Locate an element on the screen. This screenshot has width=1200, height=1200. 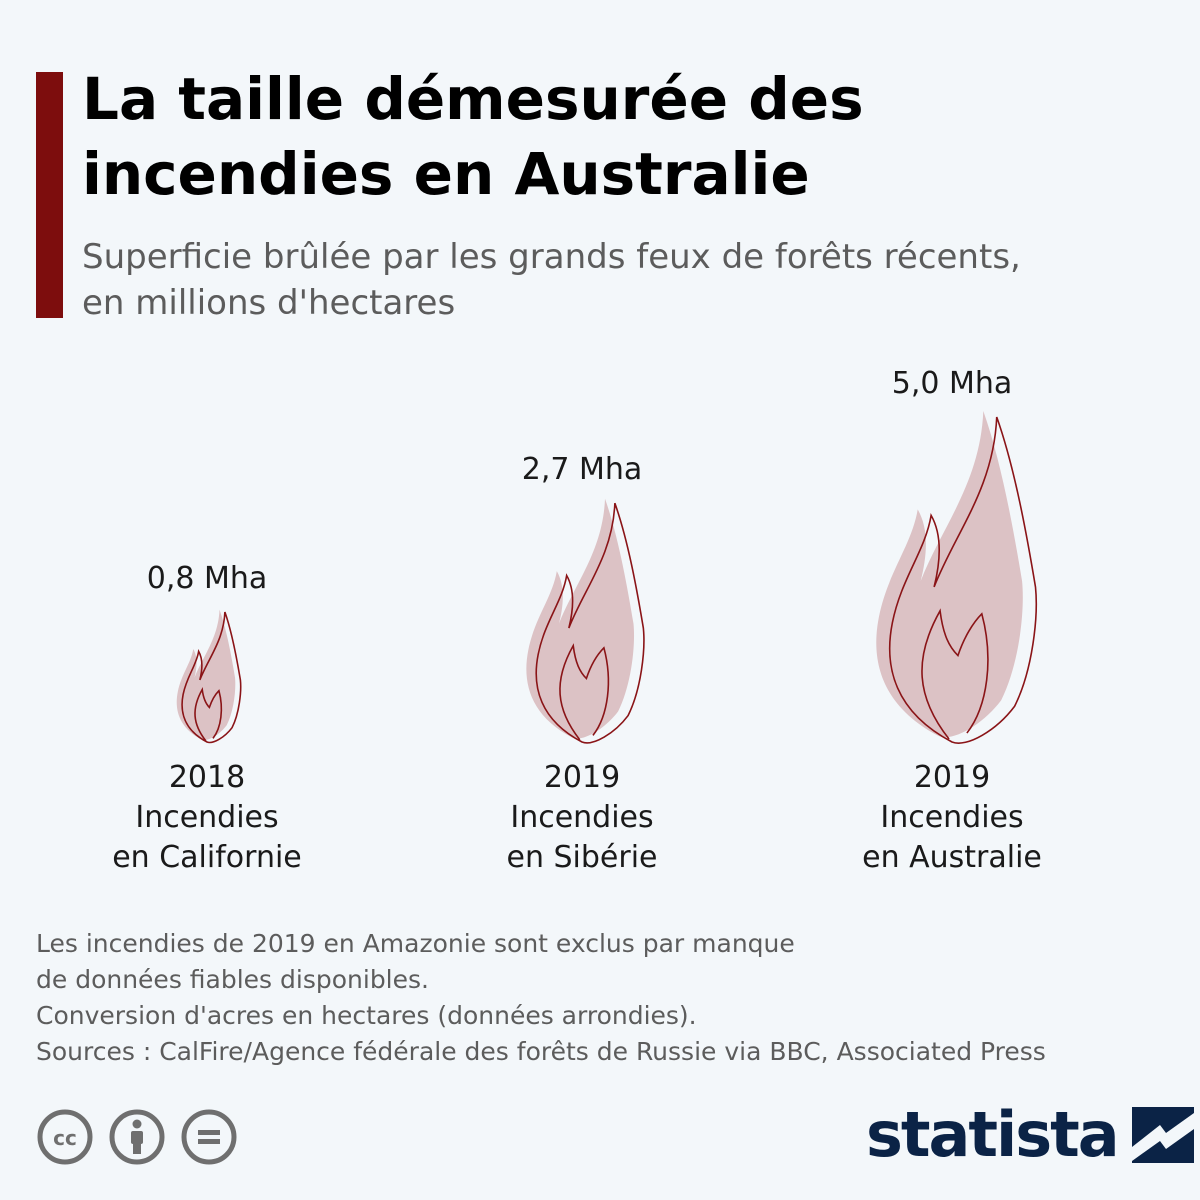
category-label: en Sibérie is located at coordinates (581, 857).